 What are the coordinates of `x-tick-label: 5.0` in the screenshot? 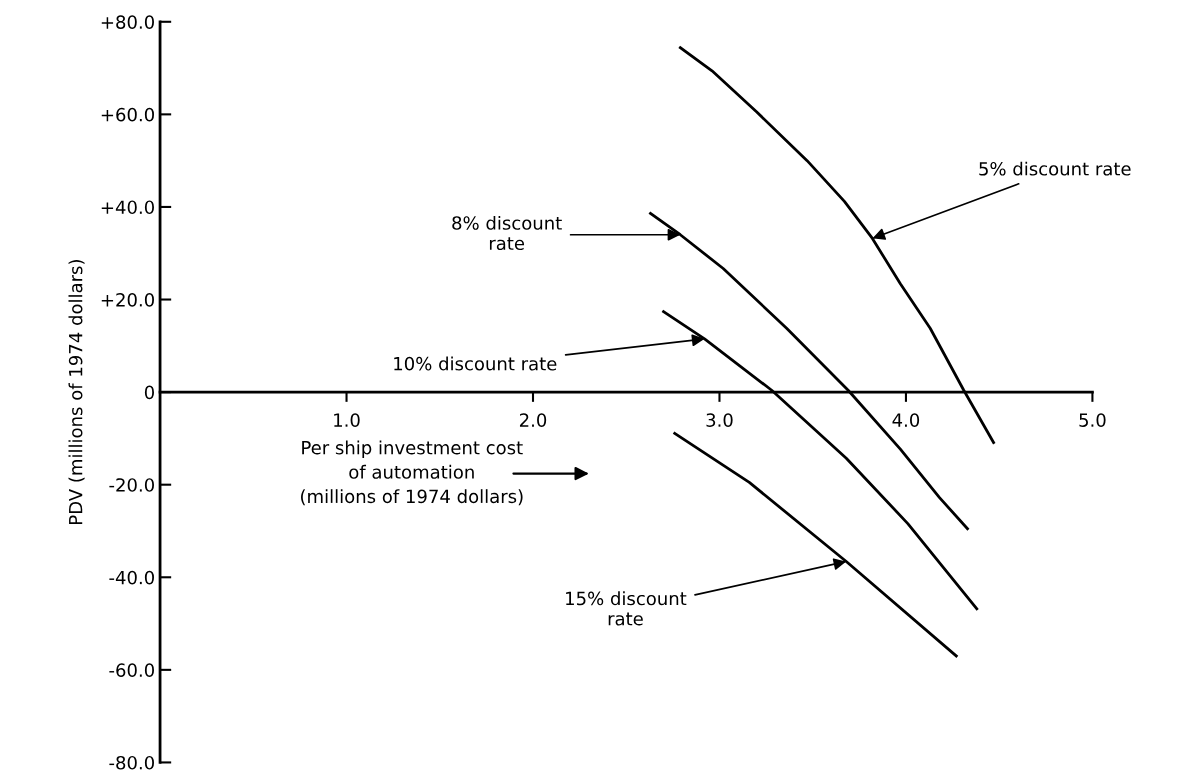 It's located at (1092, 420).